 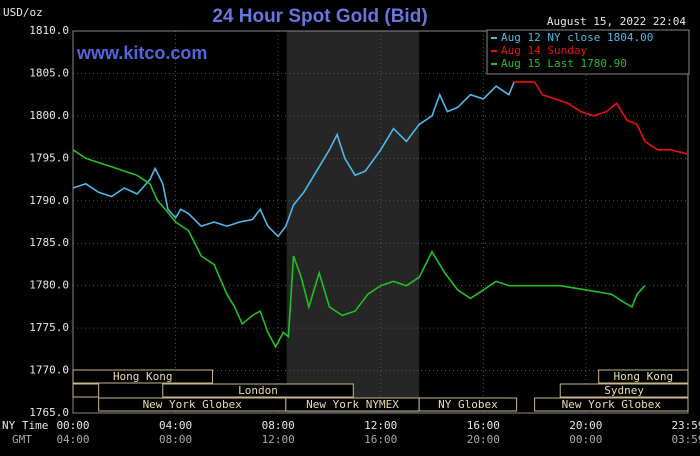 I want to click on legend-box, so click(x=588, y=52).